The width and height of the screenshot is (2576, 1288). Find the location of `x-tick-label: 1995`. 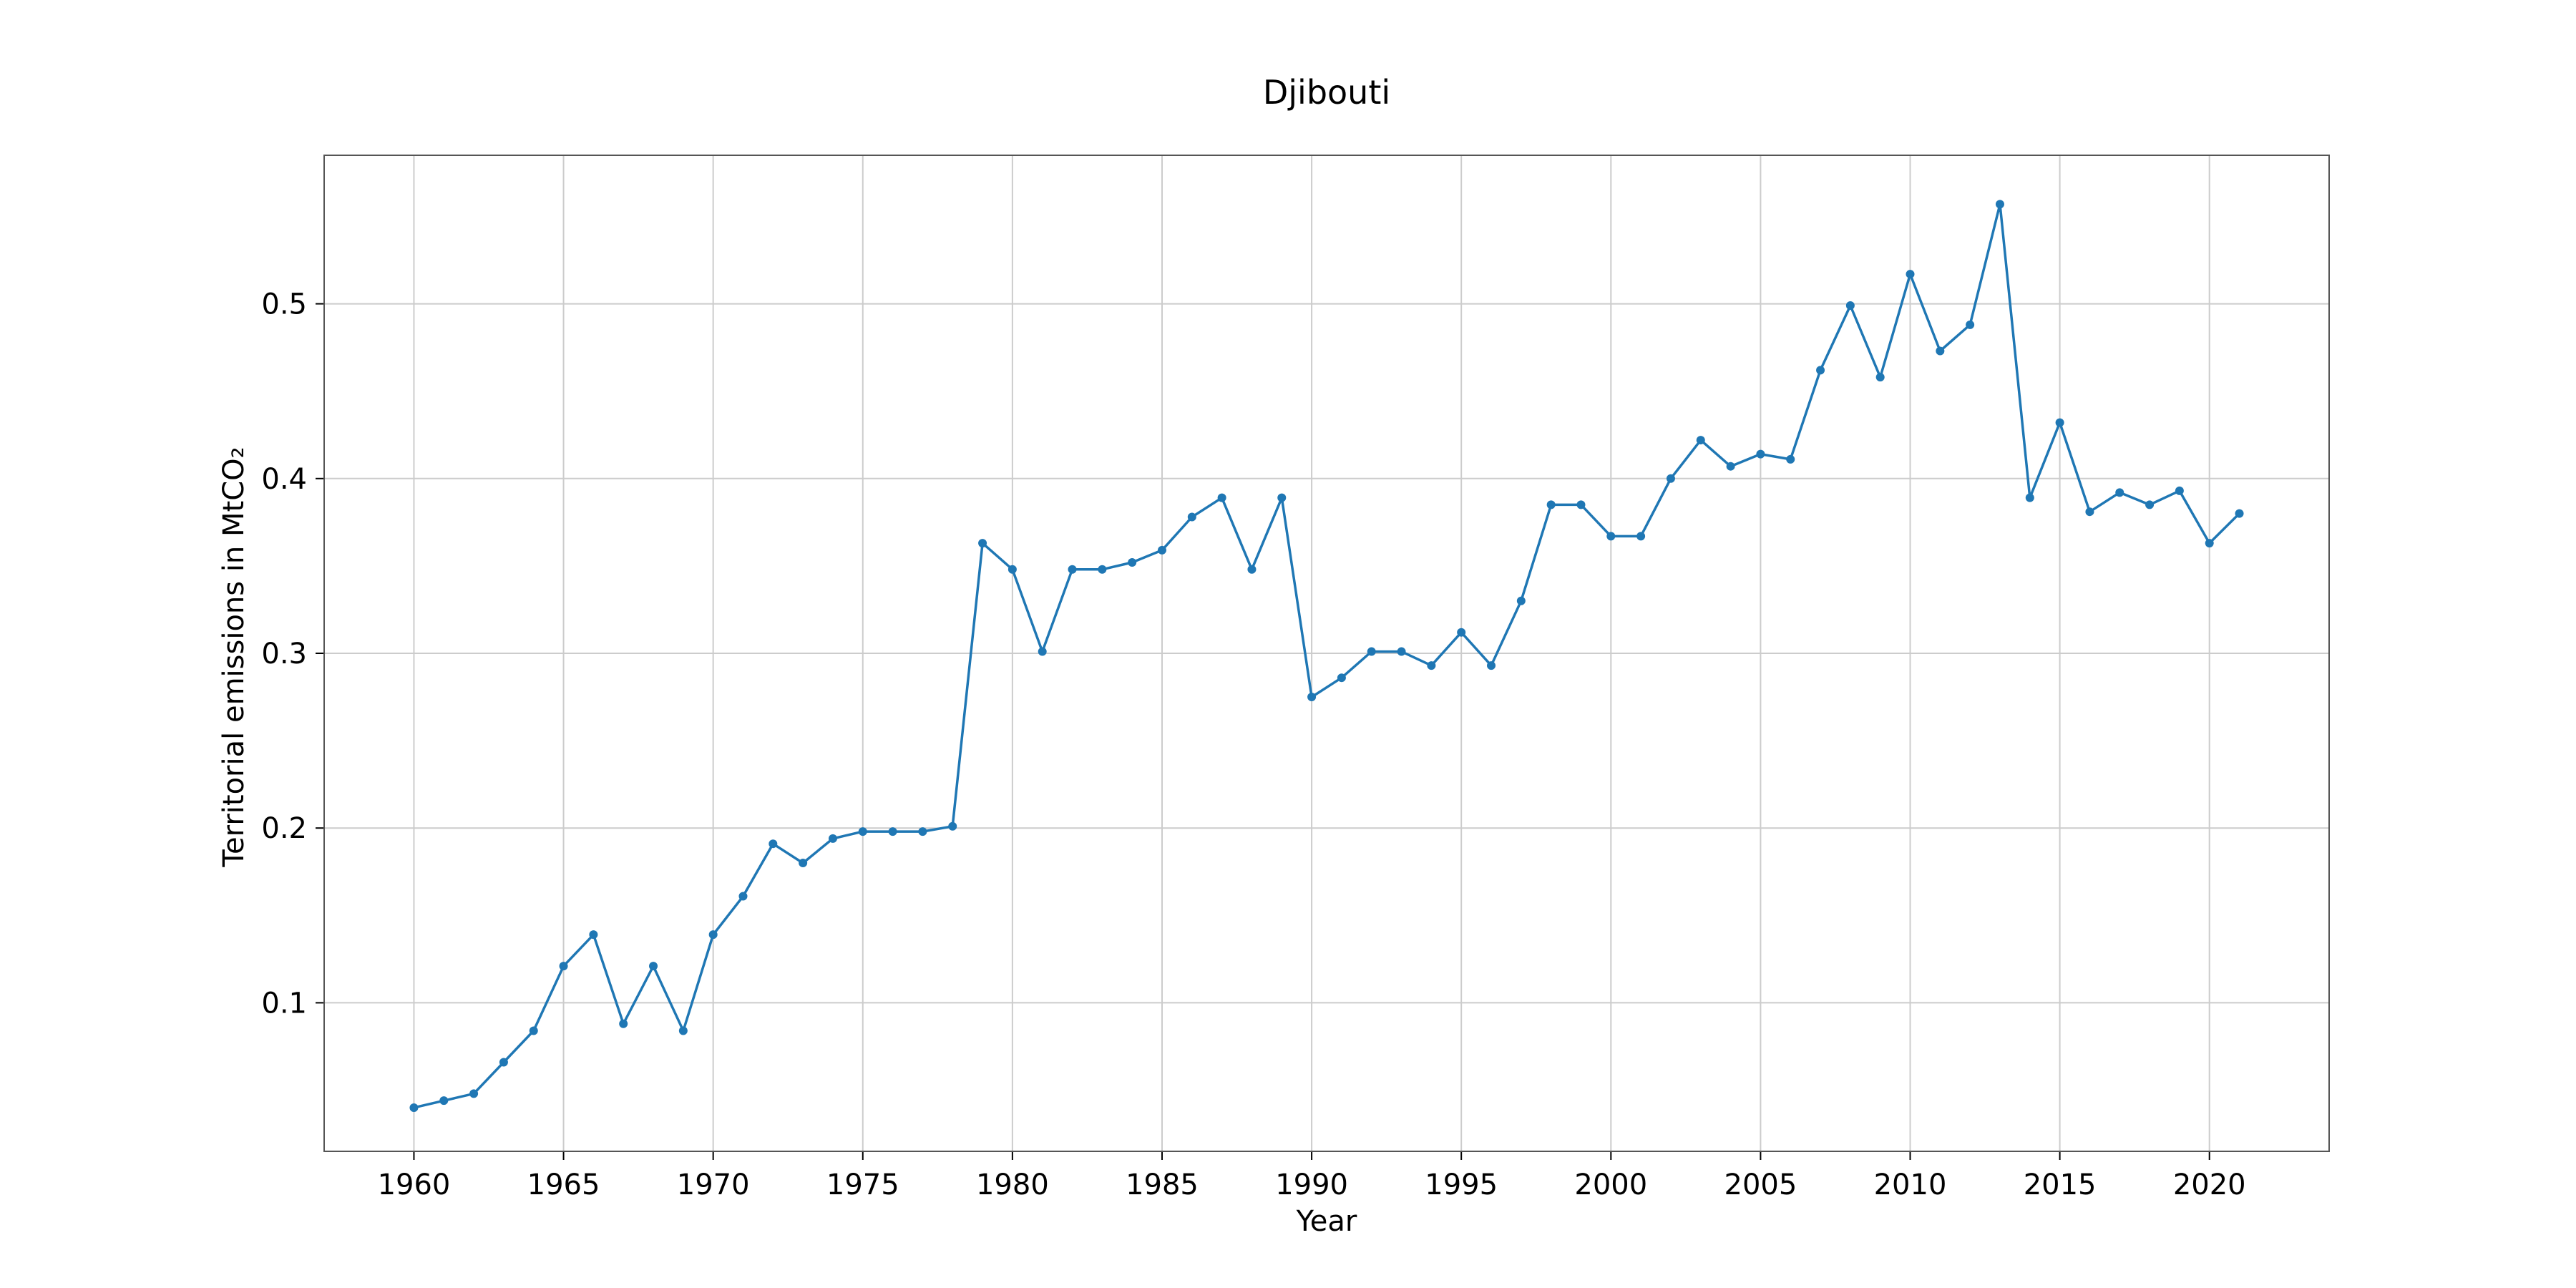

x-tick-label: 1995 is located at coordinates (1461, 1185).